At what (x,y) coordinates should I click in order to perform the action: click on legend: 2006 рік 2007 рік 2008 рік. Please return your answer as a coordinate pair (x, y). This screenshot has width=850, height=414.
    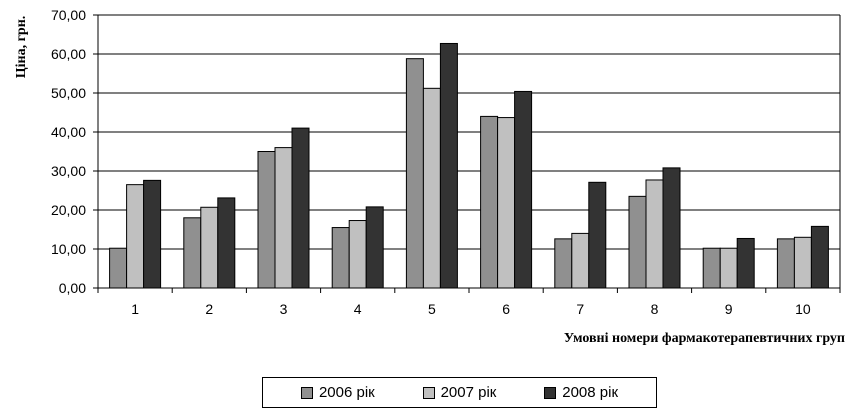
    Looking at the image, I should click on (459, 392).